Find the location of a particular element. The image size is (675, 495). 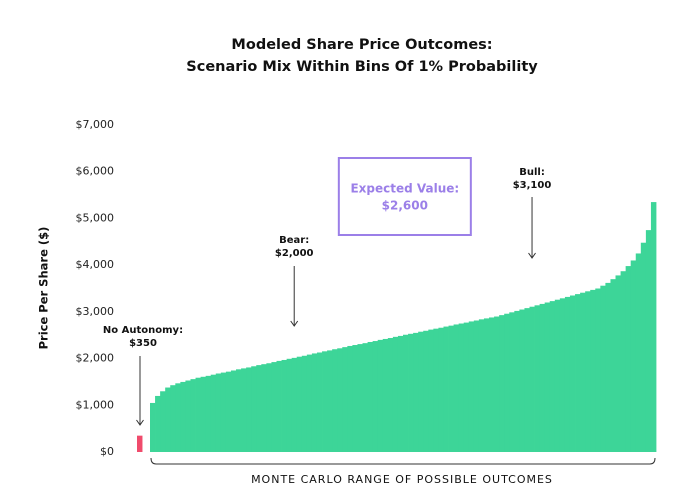

y-tick-label: $0 is located at coordinates (107, 451).